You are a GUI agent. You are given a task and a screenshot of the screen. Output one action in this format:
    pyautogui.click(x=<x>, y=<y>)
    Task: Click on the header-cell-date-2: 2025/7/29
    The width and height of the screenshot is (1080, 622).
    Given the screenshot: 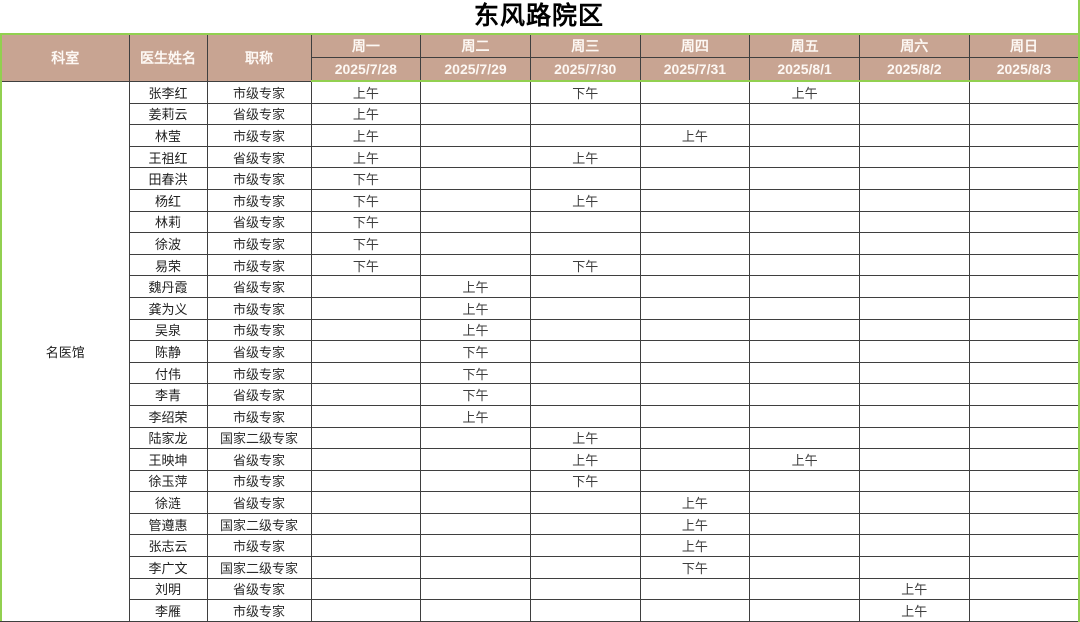 What is the action you would take?
    pyautogui.click(x=475, y=69)
    